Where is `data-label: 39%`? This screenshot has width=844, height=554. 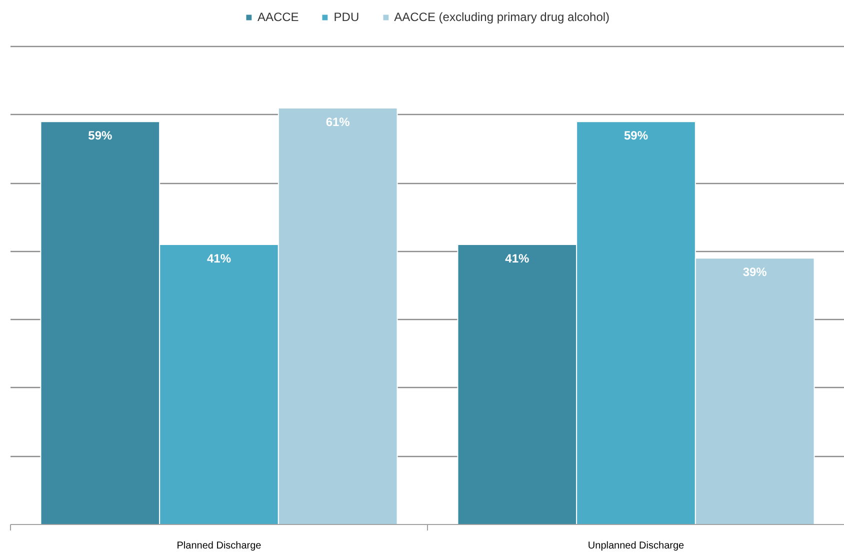 data-label: 39% is located at coordinates (755, 272).